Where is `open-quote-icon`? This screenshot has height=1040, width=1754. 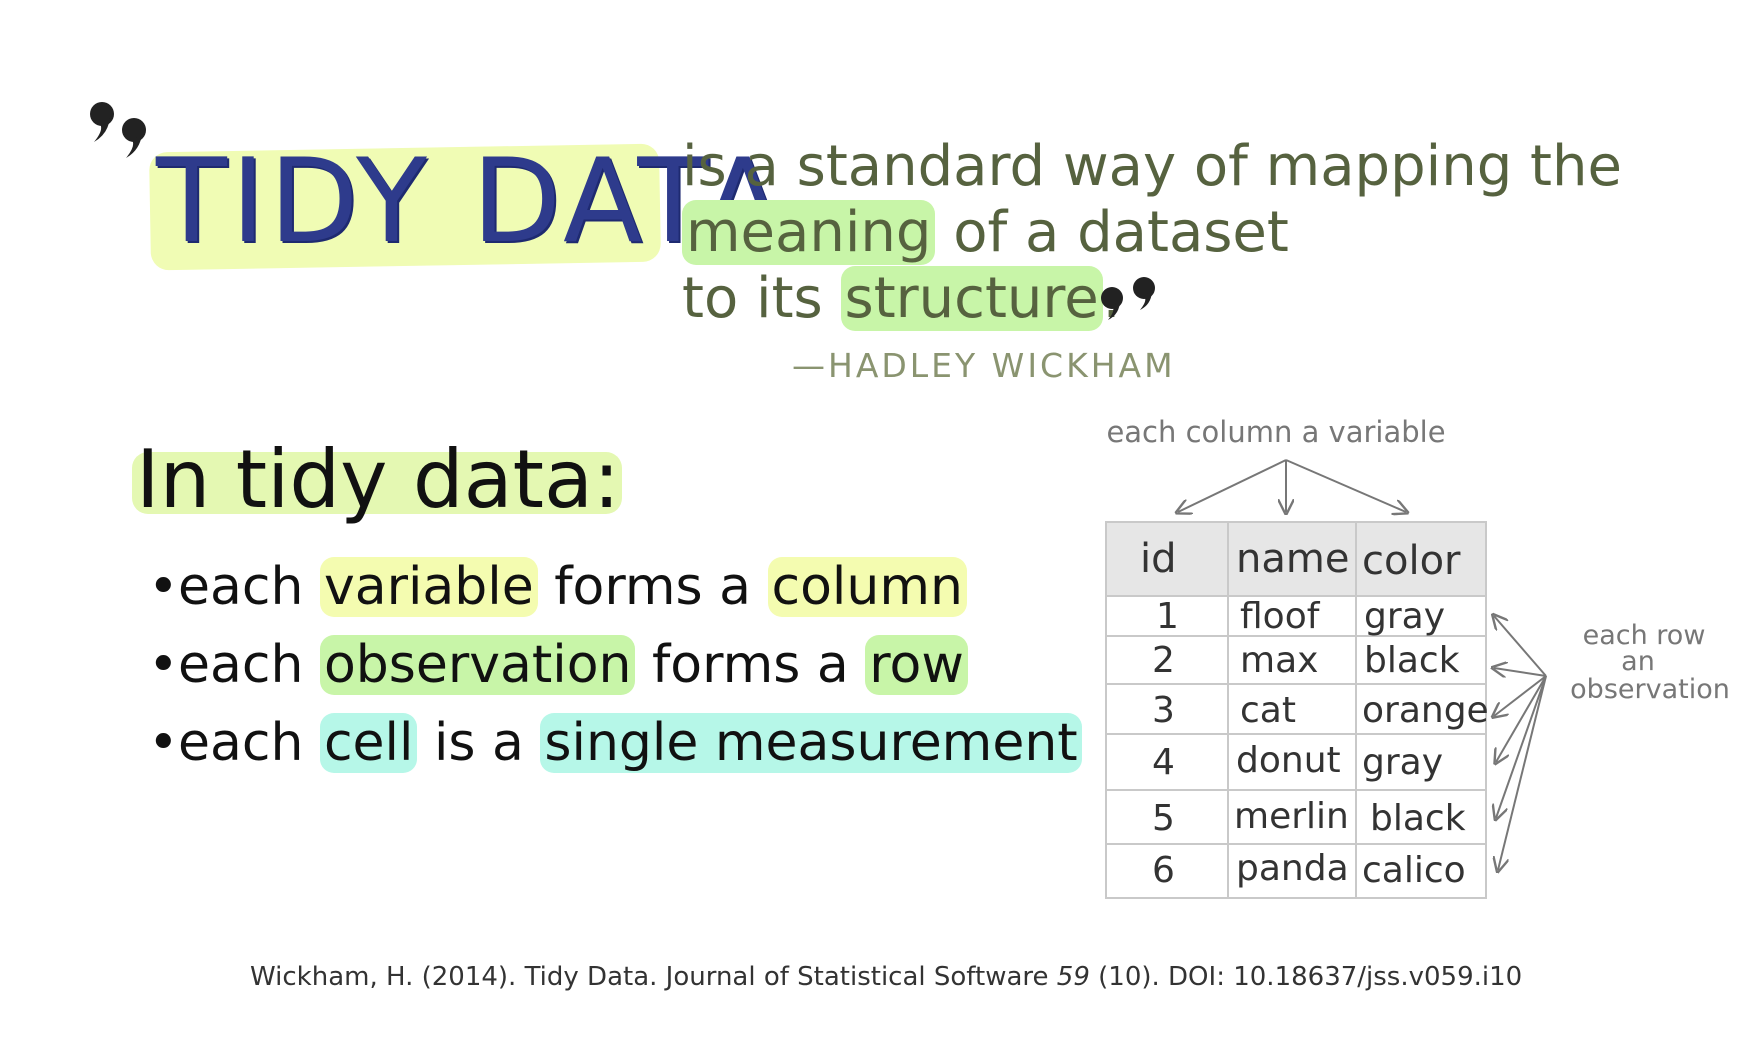
open-quote-icon is located at coordinates (118, 130).